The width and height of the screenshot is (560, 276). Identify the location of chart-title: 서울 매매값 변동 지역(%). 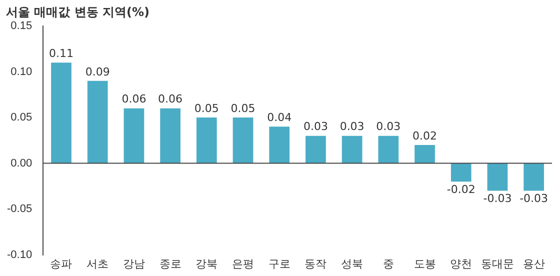
(78, 12).